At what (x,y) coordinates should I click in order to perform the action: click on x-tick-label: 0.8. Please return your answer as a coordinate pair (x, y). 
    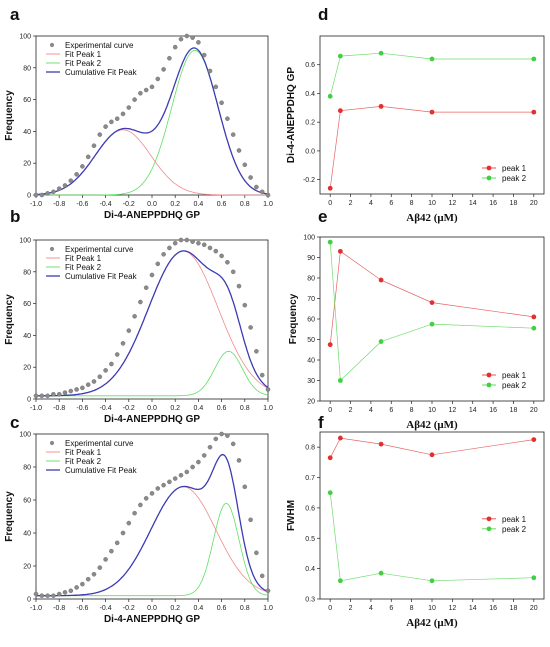
    Looking at the image, I should click on (245, 608).